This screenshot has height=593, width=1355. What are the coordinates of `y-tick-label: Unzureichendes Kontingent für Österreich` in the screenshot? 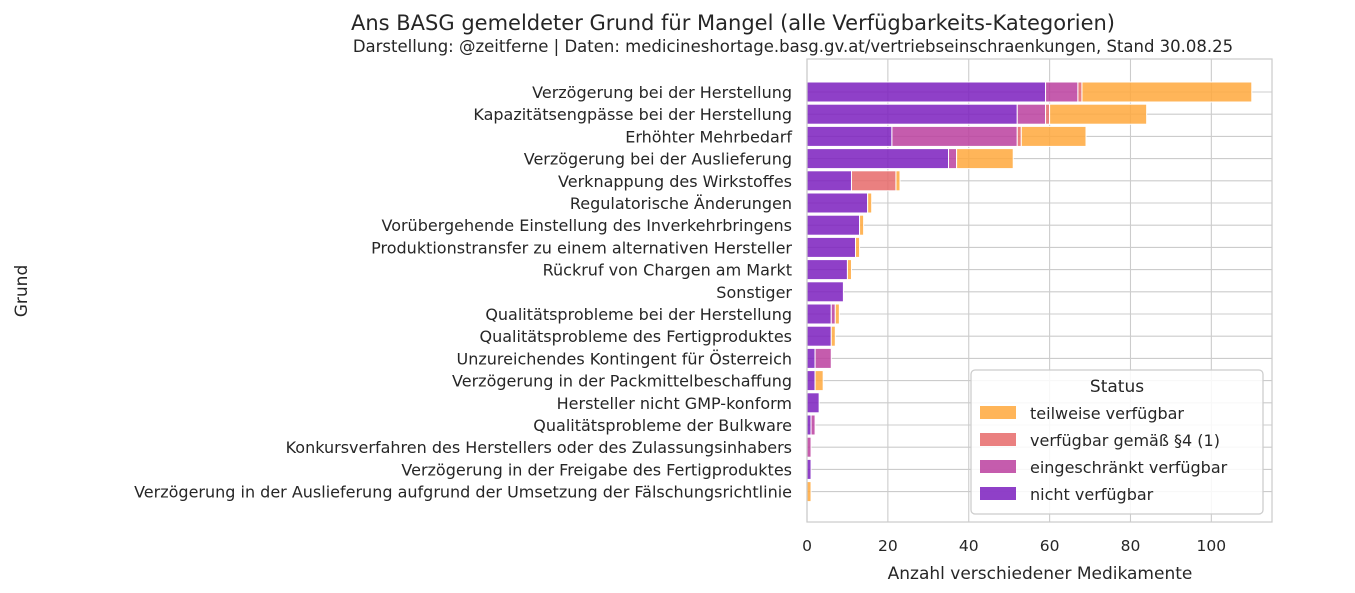 It's located at (624, 358).